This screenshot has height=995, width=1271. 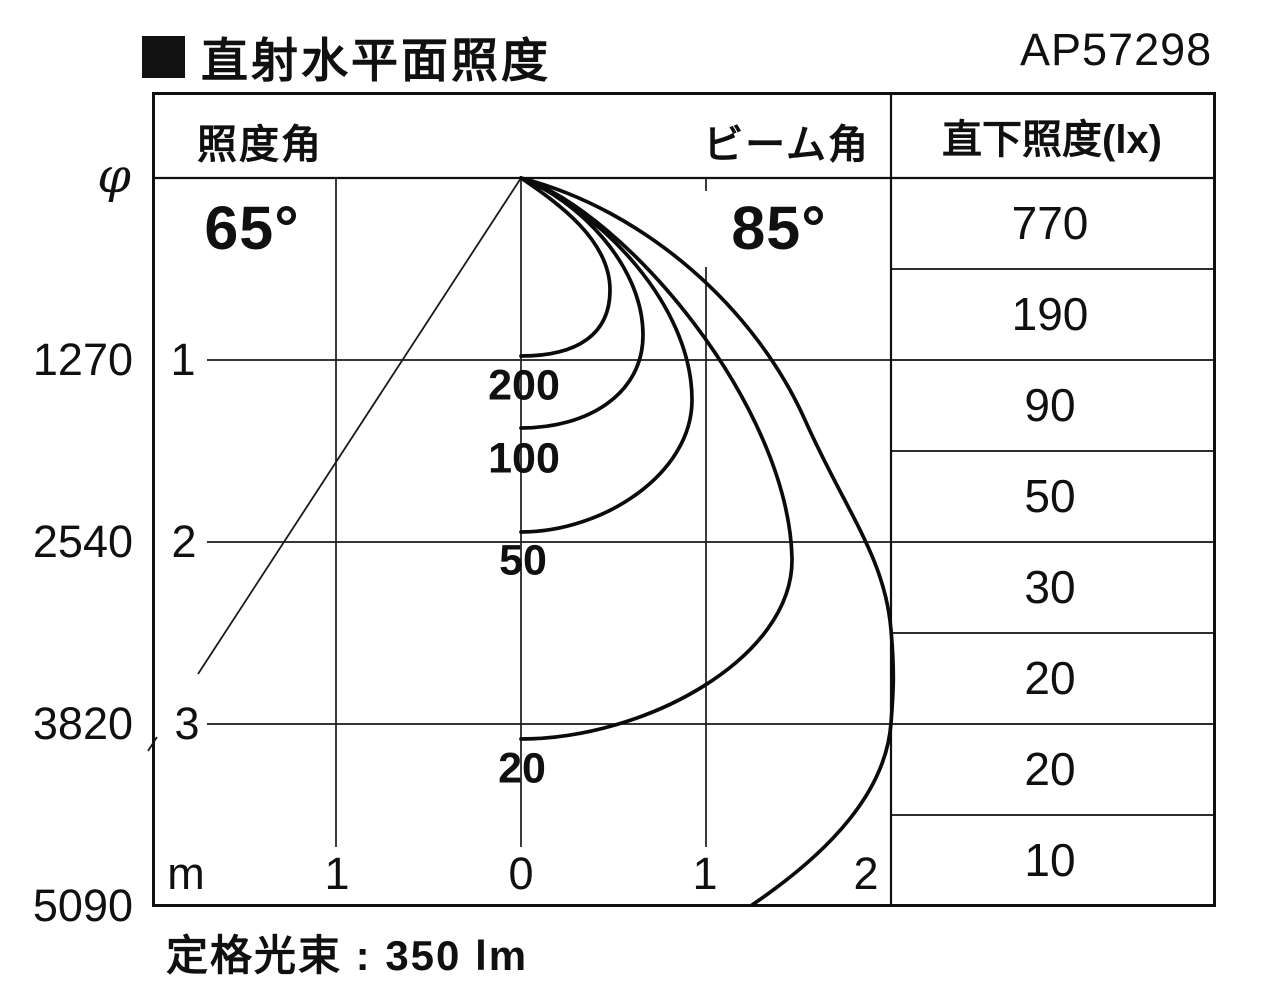 What do you see at coordinates (1050, 587) in the screenshot?
I see `direct-illuminance-value-row5: 30` at bounding box center [1050, 587].